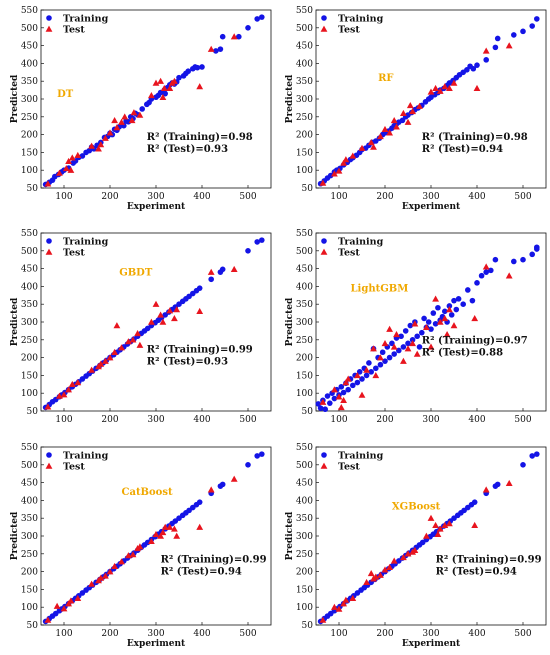 Image resolution: width=550 pixels, height=655 pixels. What do you see at coordinates (385, 78) in the screenshot?
I see `model-label: RF` at bounding box center [385, 78].